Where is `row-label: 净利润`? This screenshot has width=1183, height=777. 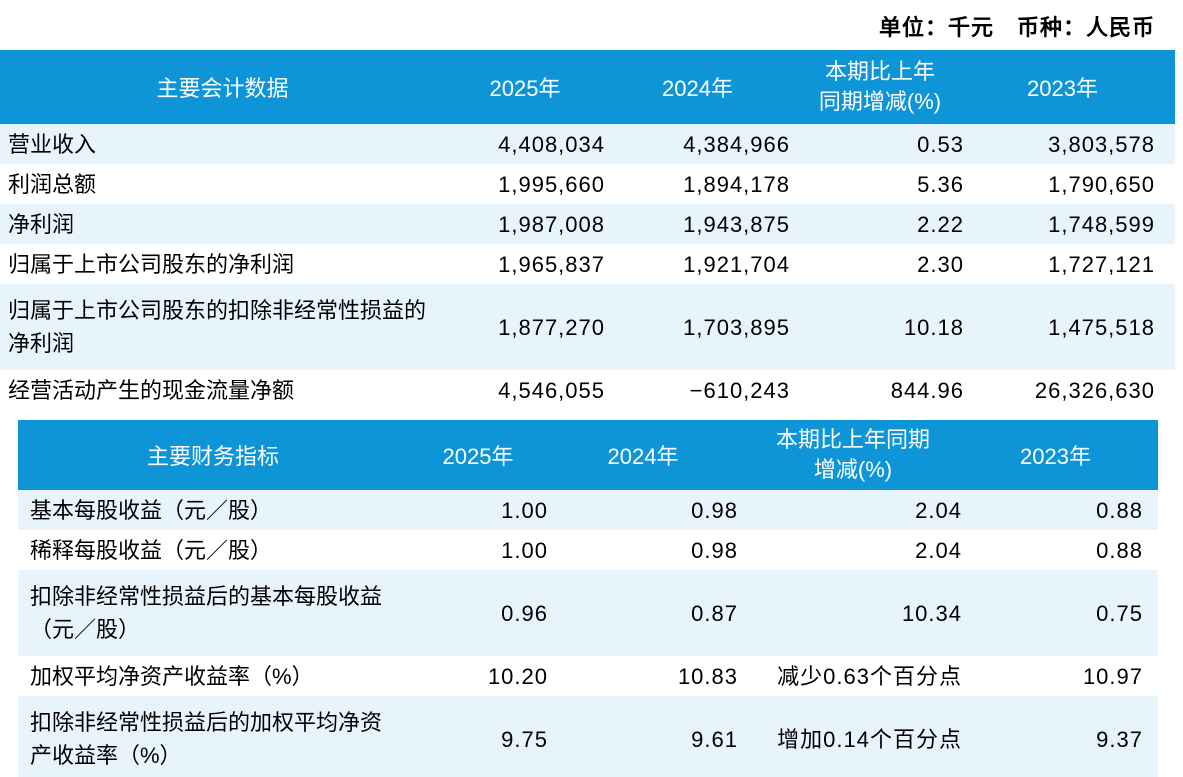 row-label: 净利润 is located at coordinates (41, 224).